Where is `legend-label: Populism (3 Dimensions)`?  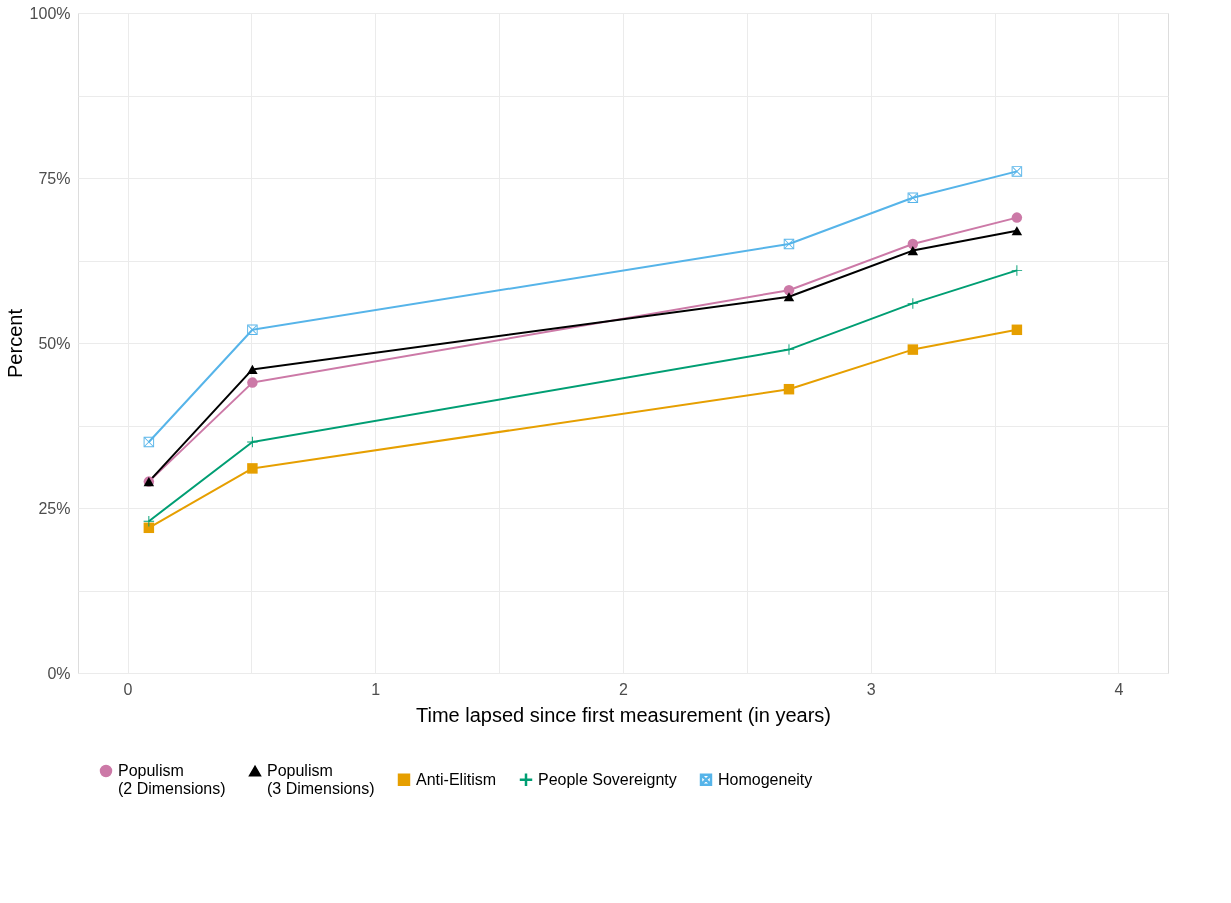
legend-label: Populism (3 Dimensions) is located at coordinates (321, 779).